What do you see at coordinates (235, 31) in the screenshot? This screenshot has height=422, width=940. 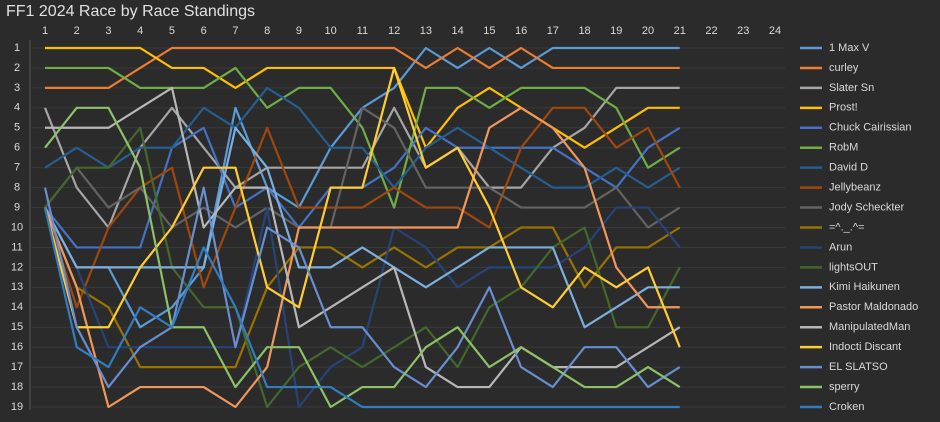 I see `x-tick-label: 7` at bounding box center [235, 31].